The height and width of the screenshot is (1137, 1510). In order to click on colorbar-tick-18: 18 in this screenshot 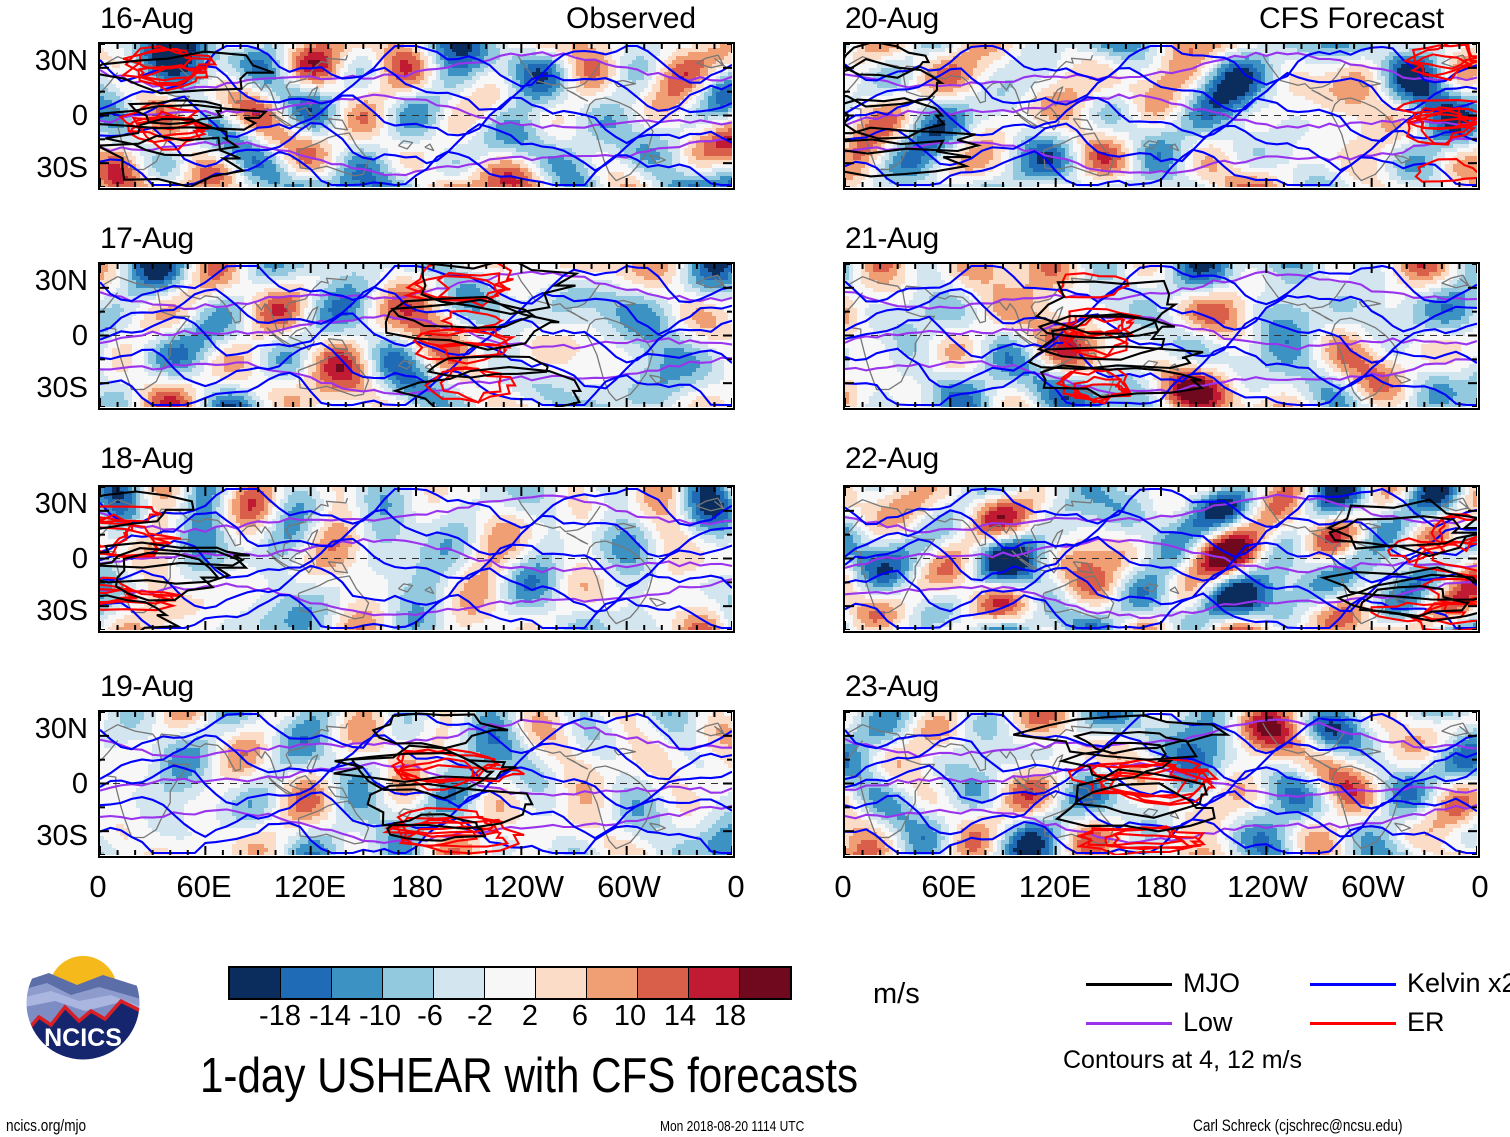, I will do `click(730, 1016)`.